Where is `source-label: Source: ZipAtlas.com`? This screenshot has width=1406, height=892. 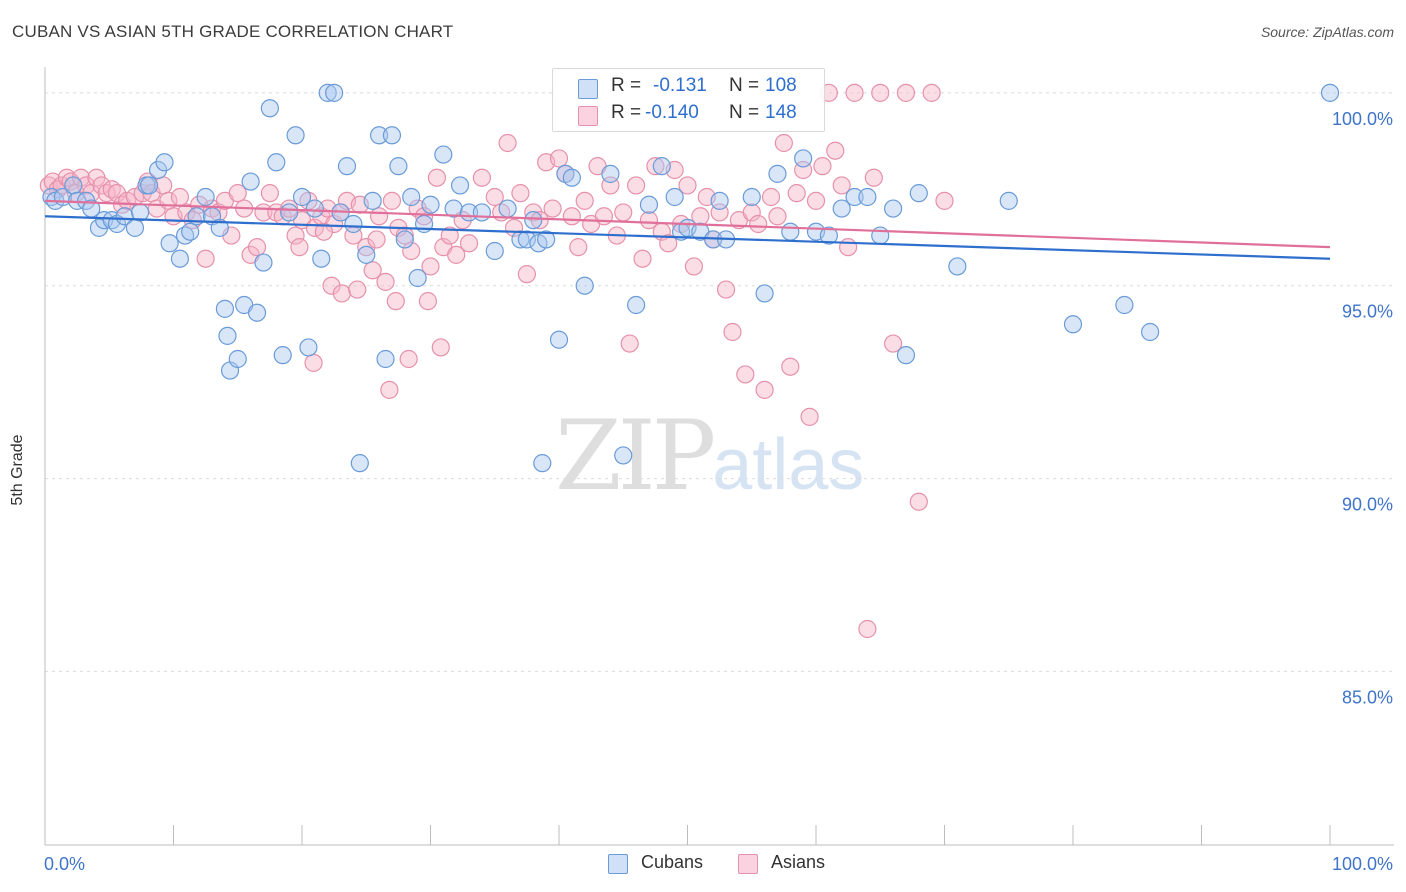 source-label: Source: ZipAtlas.com is located at coordinates (1327, 32).